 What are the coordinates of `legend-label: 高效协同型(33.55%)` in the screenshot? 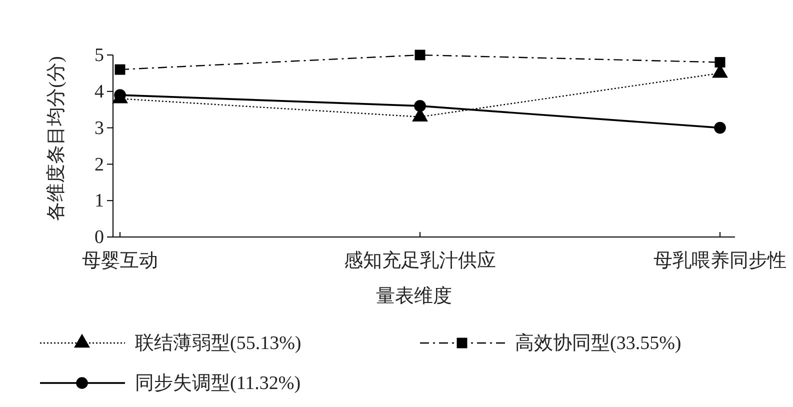 It's located at (598, 343).